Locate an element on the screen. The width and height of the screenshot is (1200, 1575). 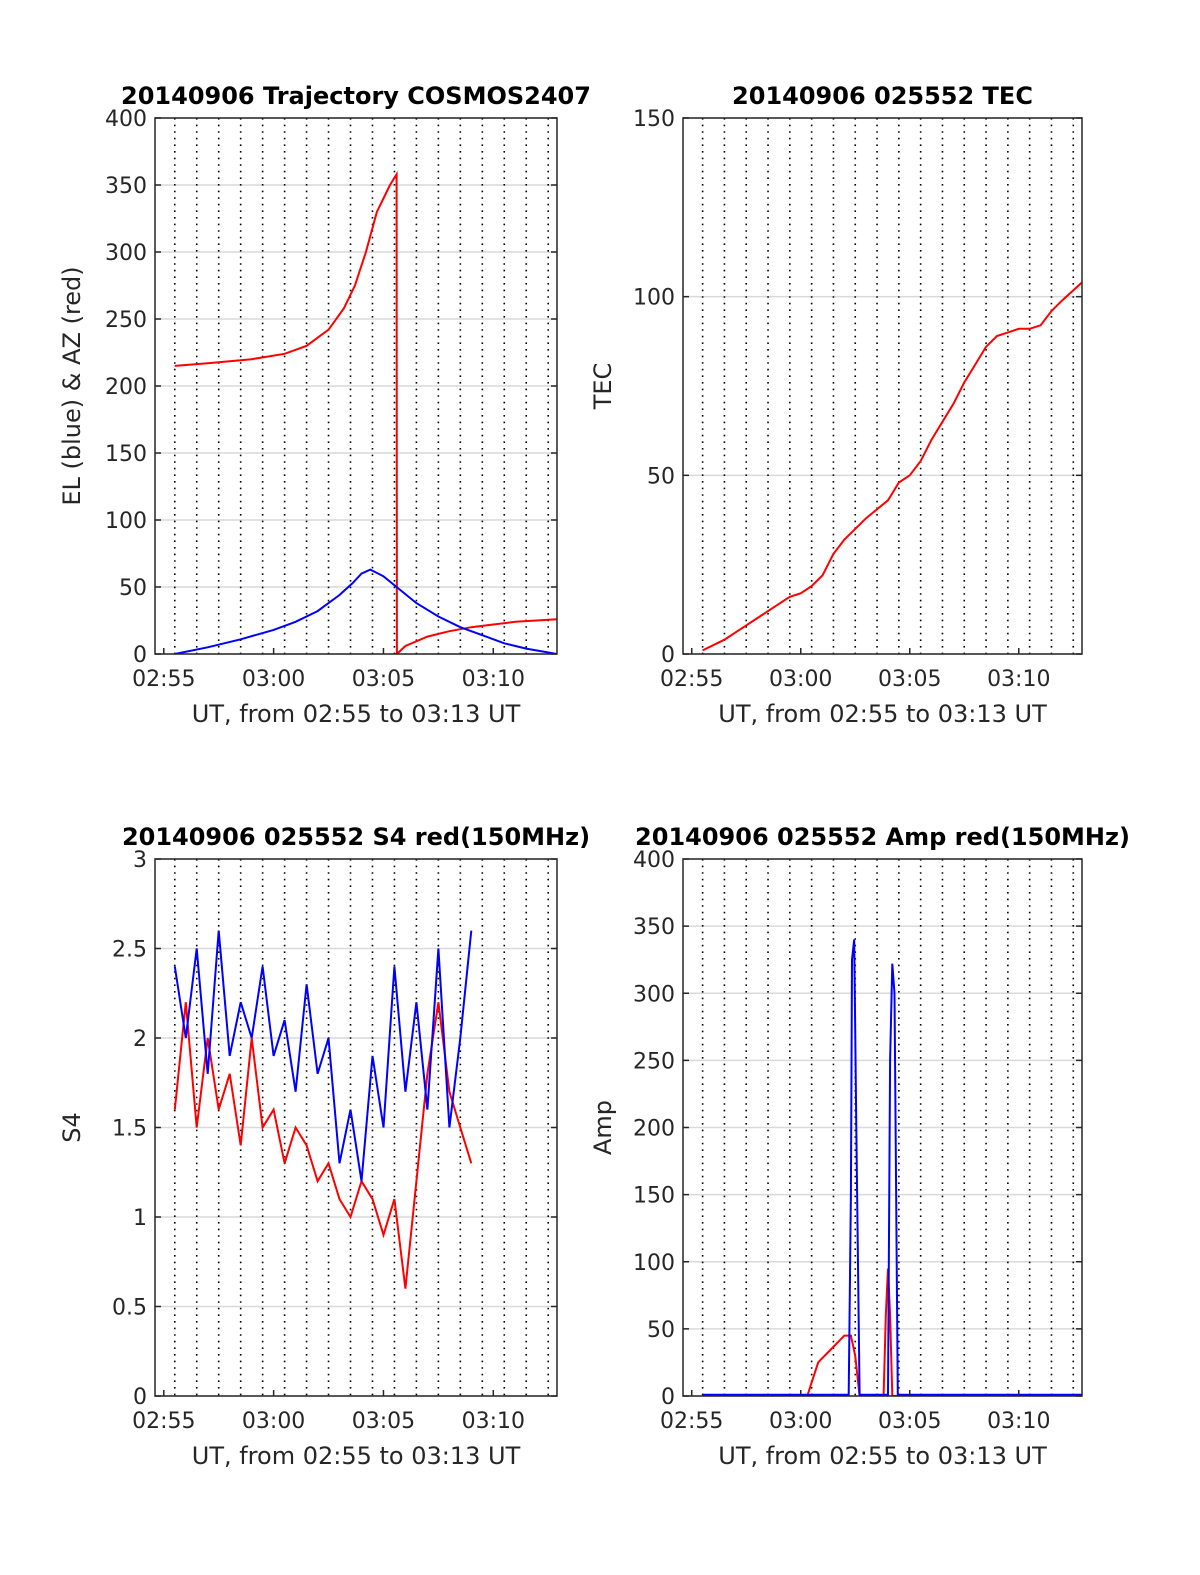
y-tick-label: 1 is located at coordinates (140, 1218).